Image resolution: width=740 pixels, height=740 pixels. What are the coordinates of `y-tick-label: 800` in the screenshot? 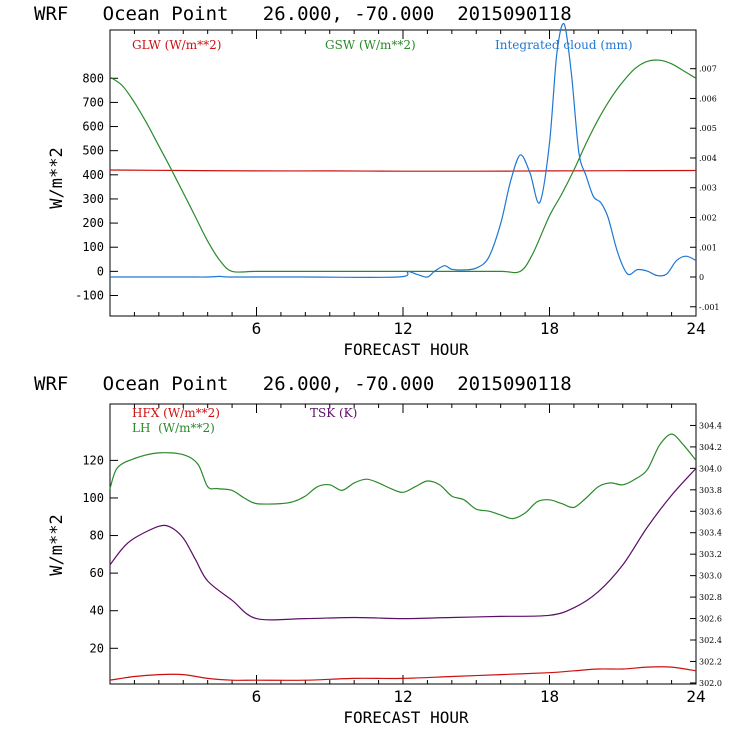 It's located at (93, 78).